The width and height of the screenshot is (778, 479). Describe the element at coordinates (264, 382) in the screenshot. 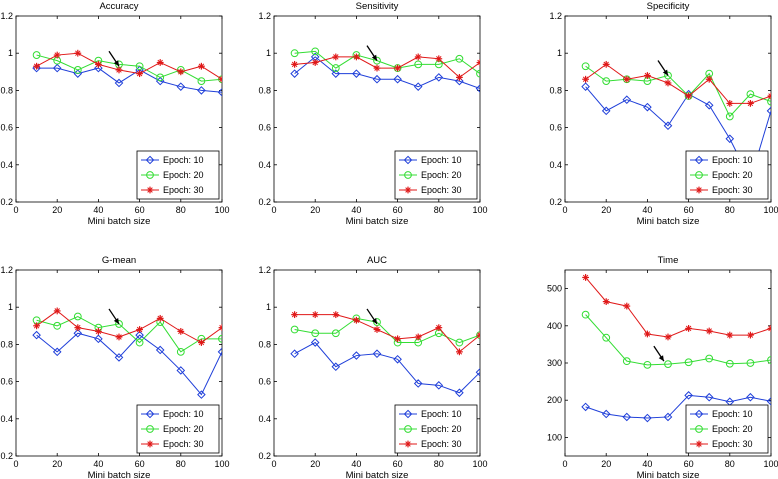

I see `y-tick-label: 0.6` at that location.